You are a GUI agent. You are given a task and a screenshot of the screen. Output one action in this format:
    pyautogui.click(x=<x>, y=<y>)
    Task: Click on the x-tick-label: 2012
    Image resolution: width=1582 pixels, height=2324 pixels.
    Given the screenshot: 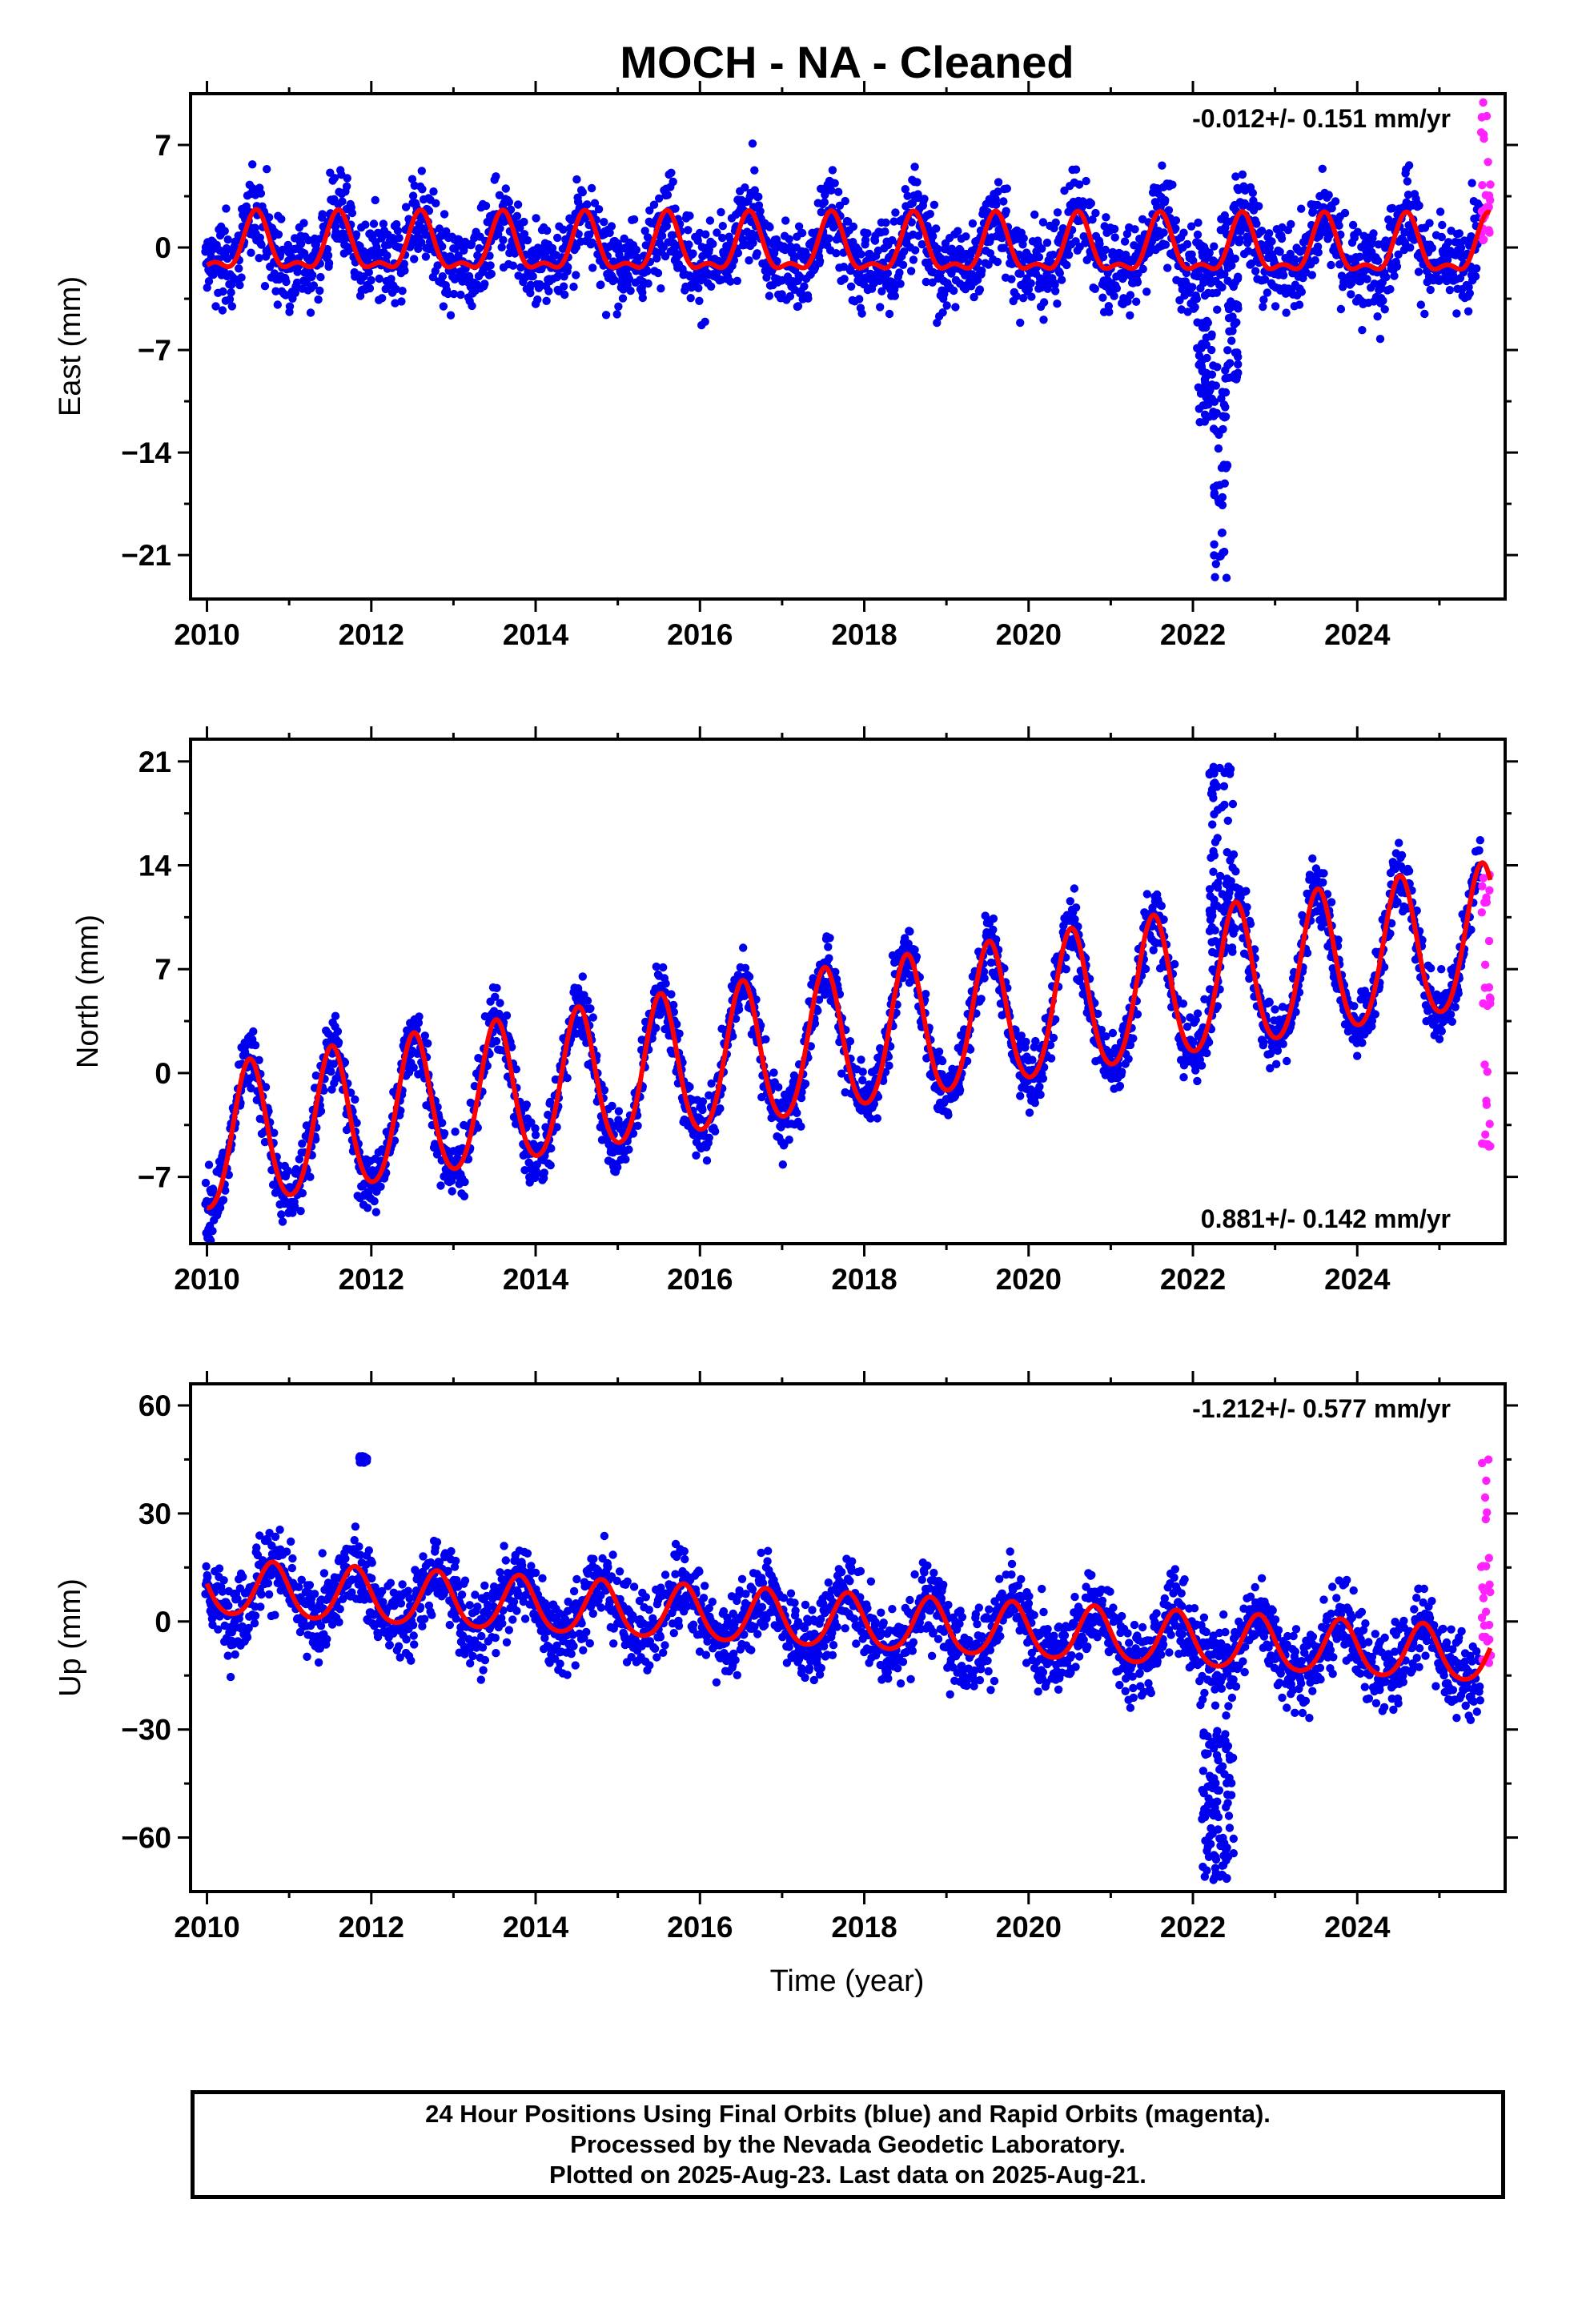 What is the action you would take?
    pyautogui.click(x=371, y=634)
    